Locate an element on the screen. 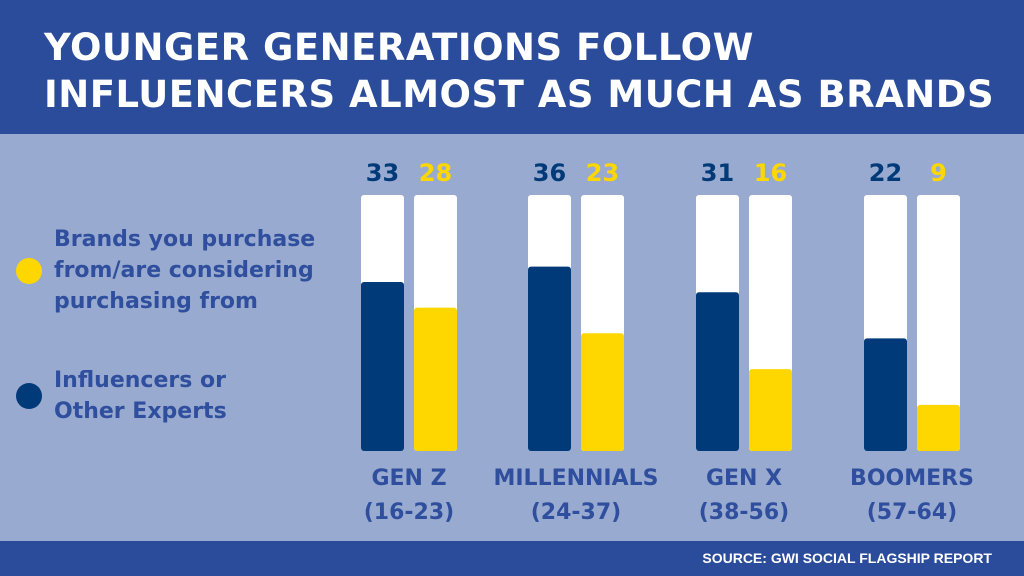 The image size is (1024, 576). legend-influencers-line-1: Influencers or is located at coordinates (140, 380).